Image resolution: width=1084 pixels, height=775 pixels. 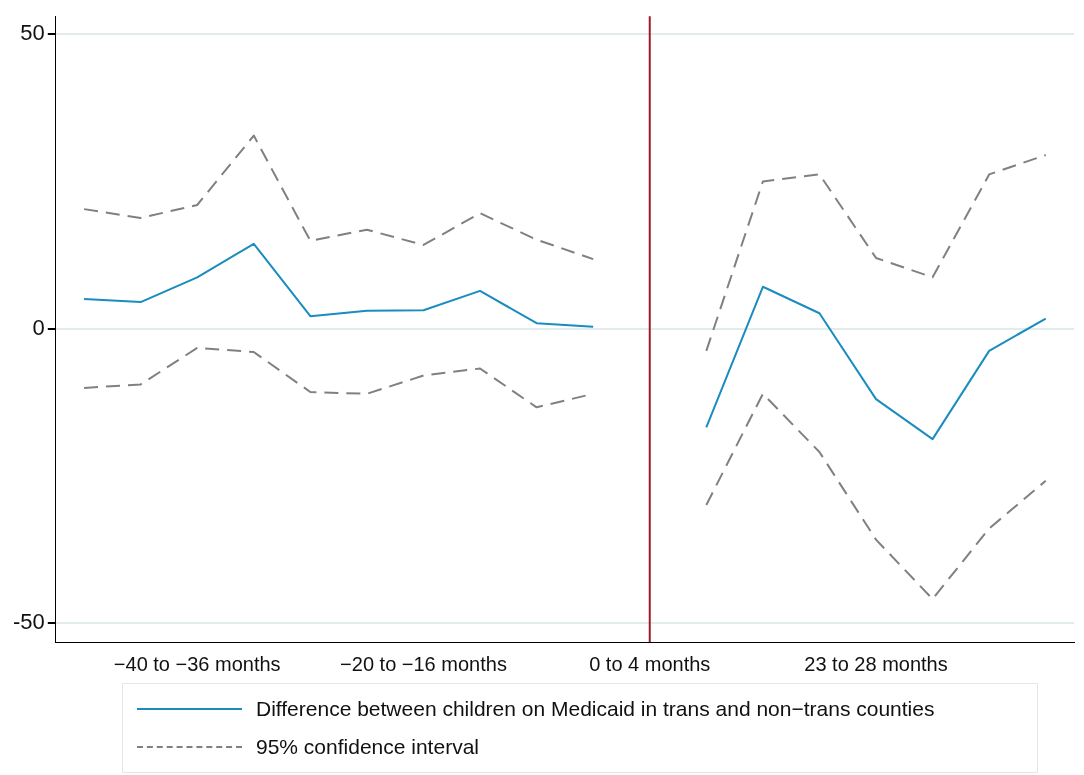 What do you see at coordinates (38, 327) in the screenshot?
I see `y-tick-label: 0` at bounding box center [38, 327].